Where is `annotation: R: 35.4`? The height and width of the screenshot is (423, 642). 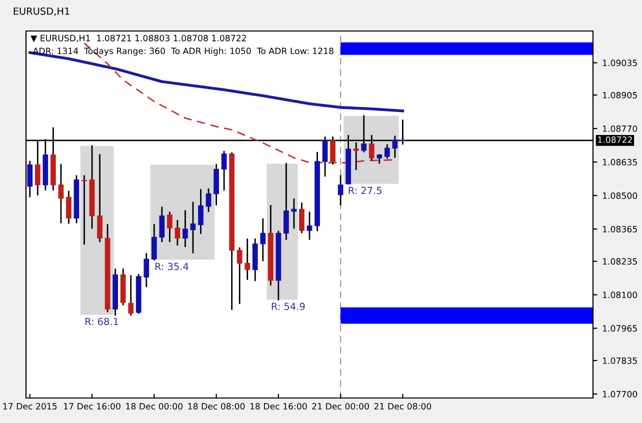
annotation: R: 35.4 is located at coordinates (171, 266).